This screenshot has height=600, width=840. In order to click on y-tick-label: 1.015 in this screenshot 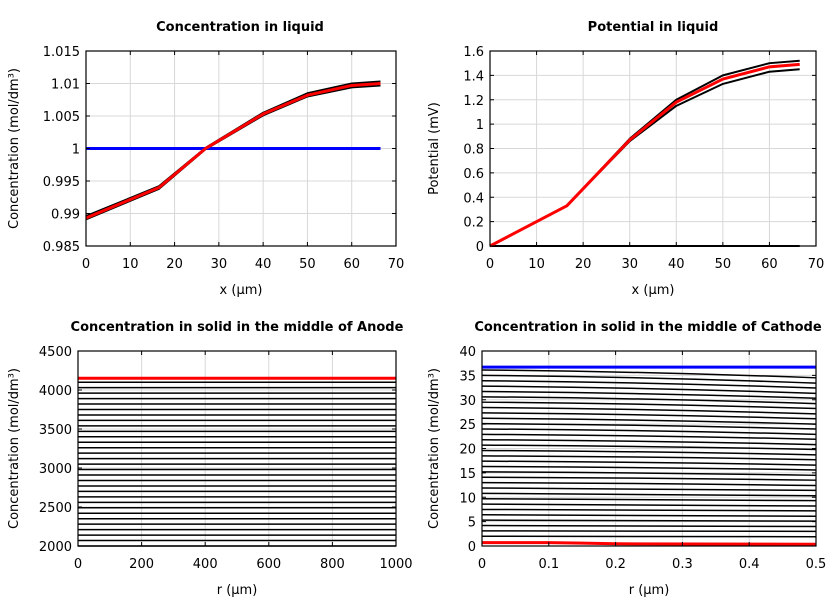, I will do `click(61, 52)`.